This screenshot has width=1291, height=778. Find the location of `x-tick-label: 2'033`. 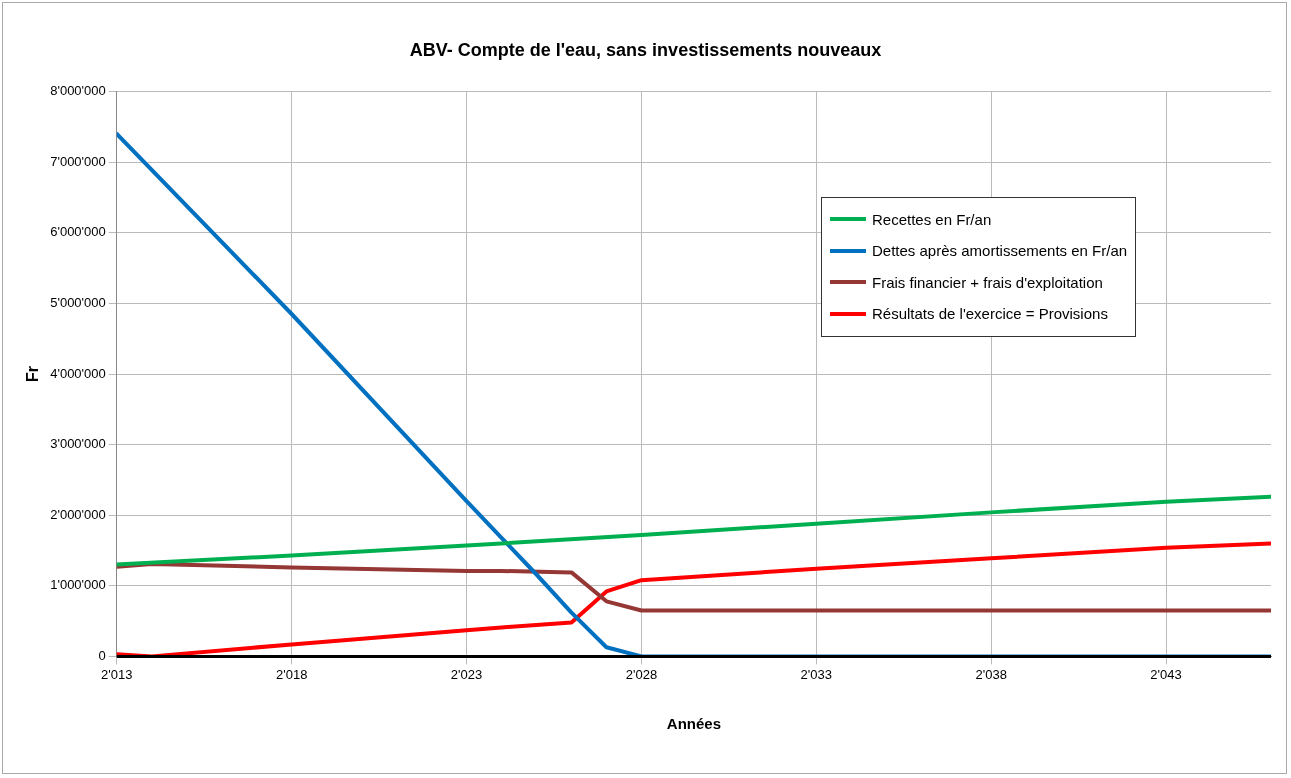

x-tick-label: 2'033 is located at coordinates (816, 674).